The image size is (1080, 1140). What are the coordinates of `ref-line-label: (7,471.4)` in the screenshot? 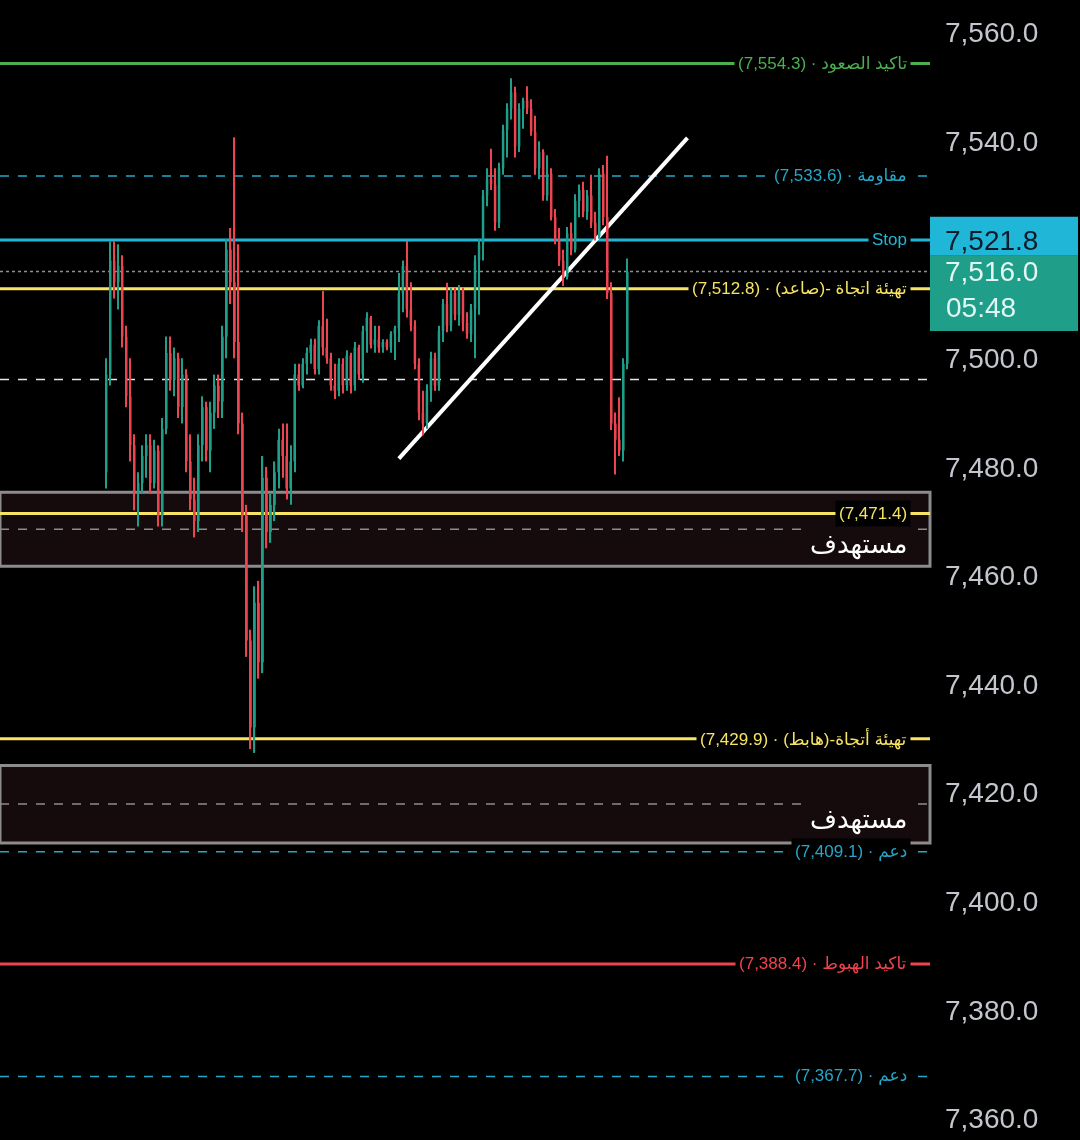 It's located at (873, 513).